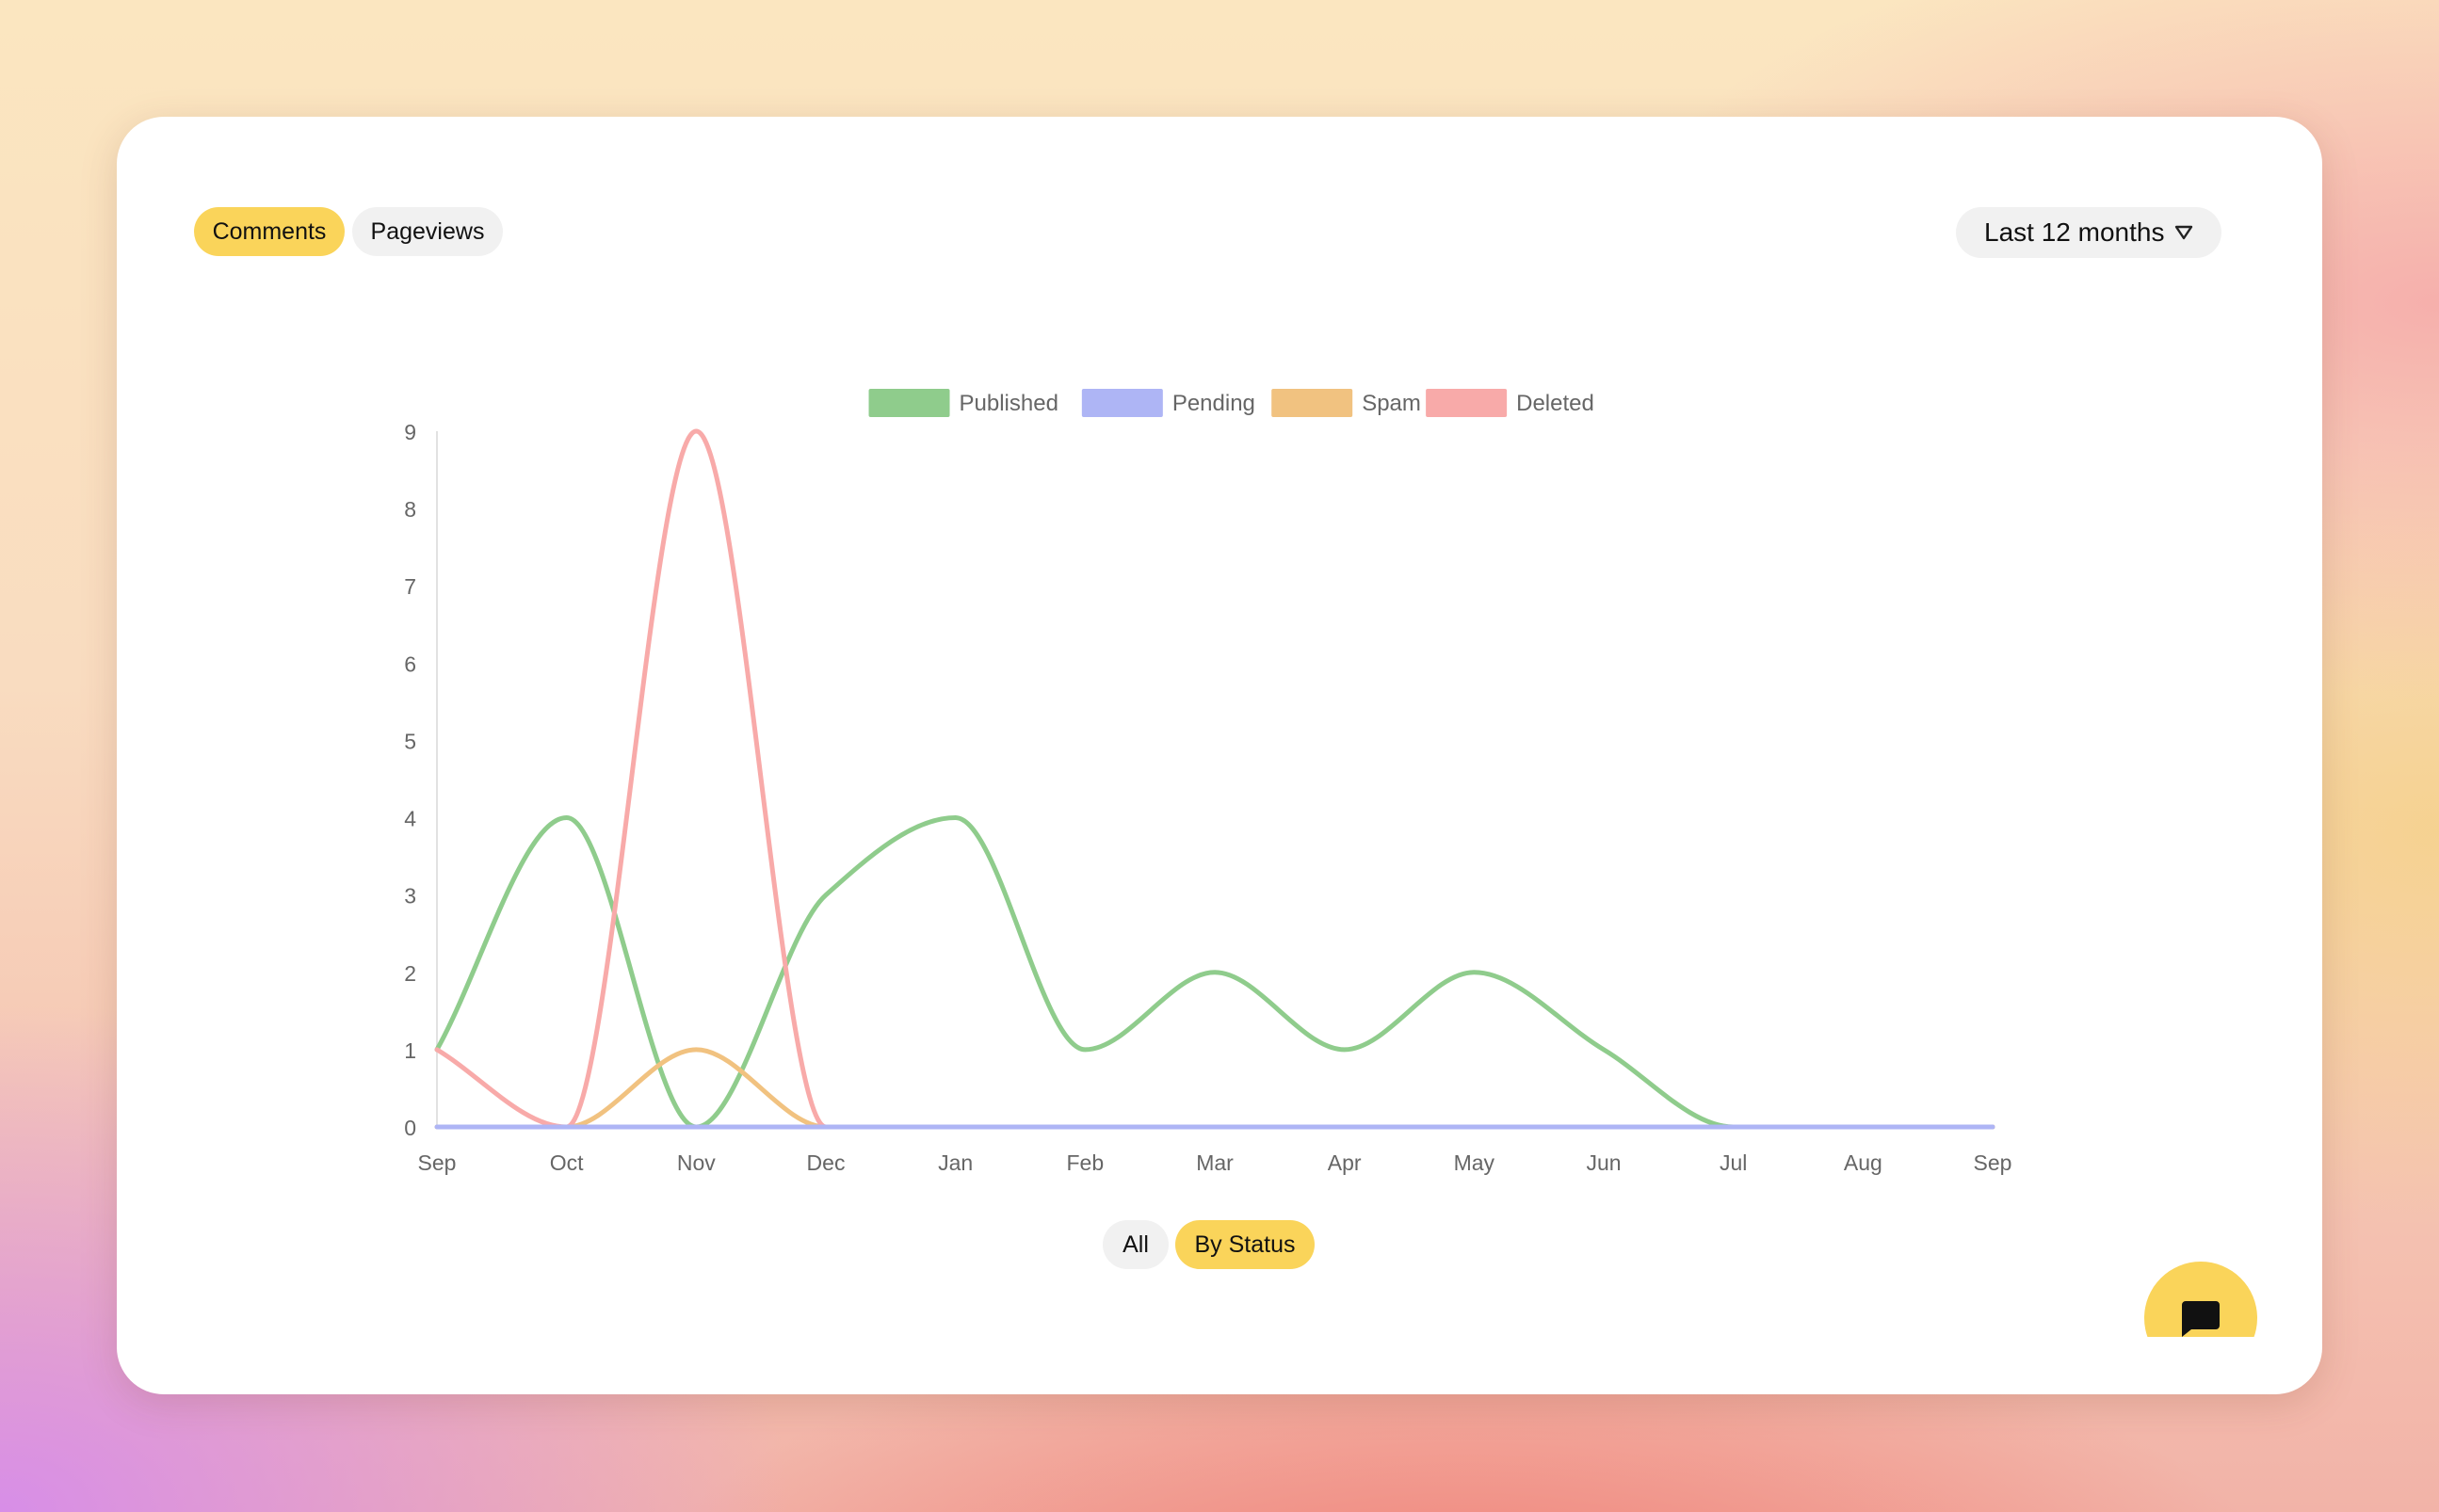  I want to click on date-range-select: Last 12 months, so click(2088, 232).